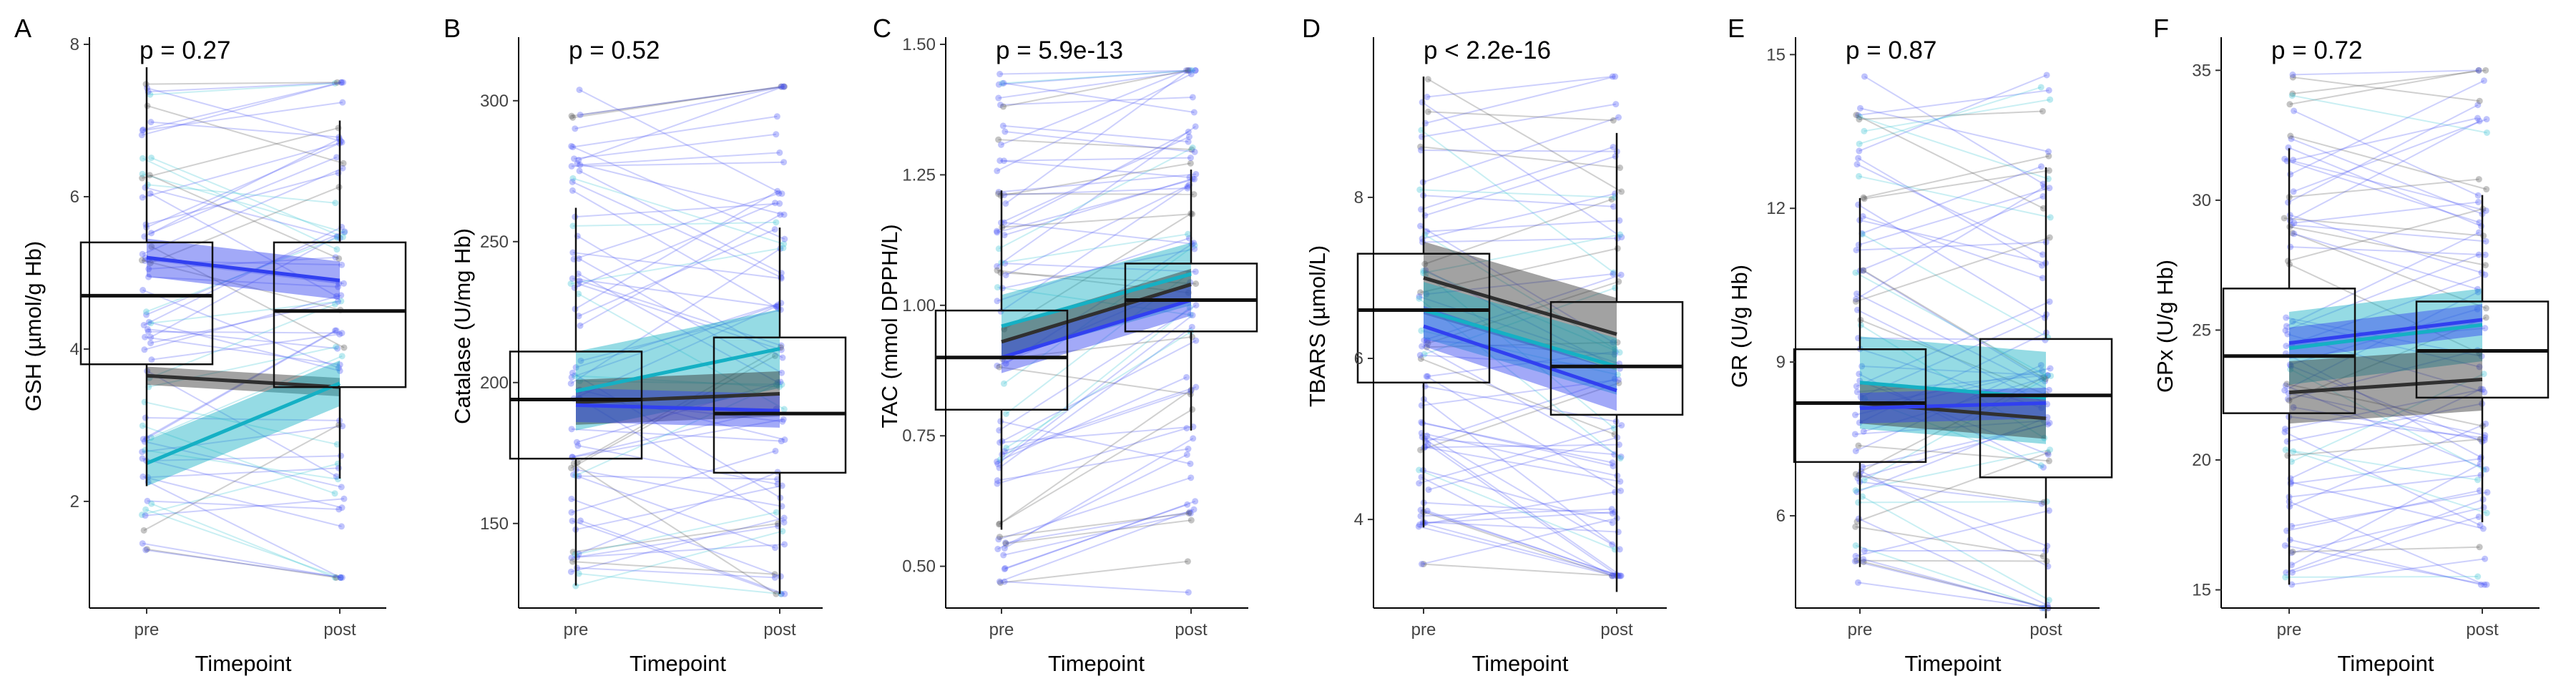  Describe the element at coordinates (1059, 50) in the screenshot. I see `p-value-label: p = 5.9e-13` at that location.